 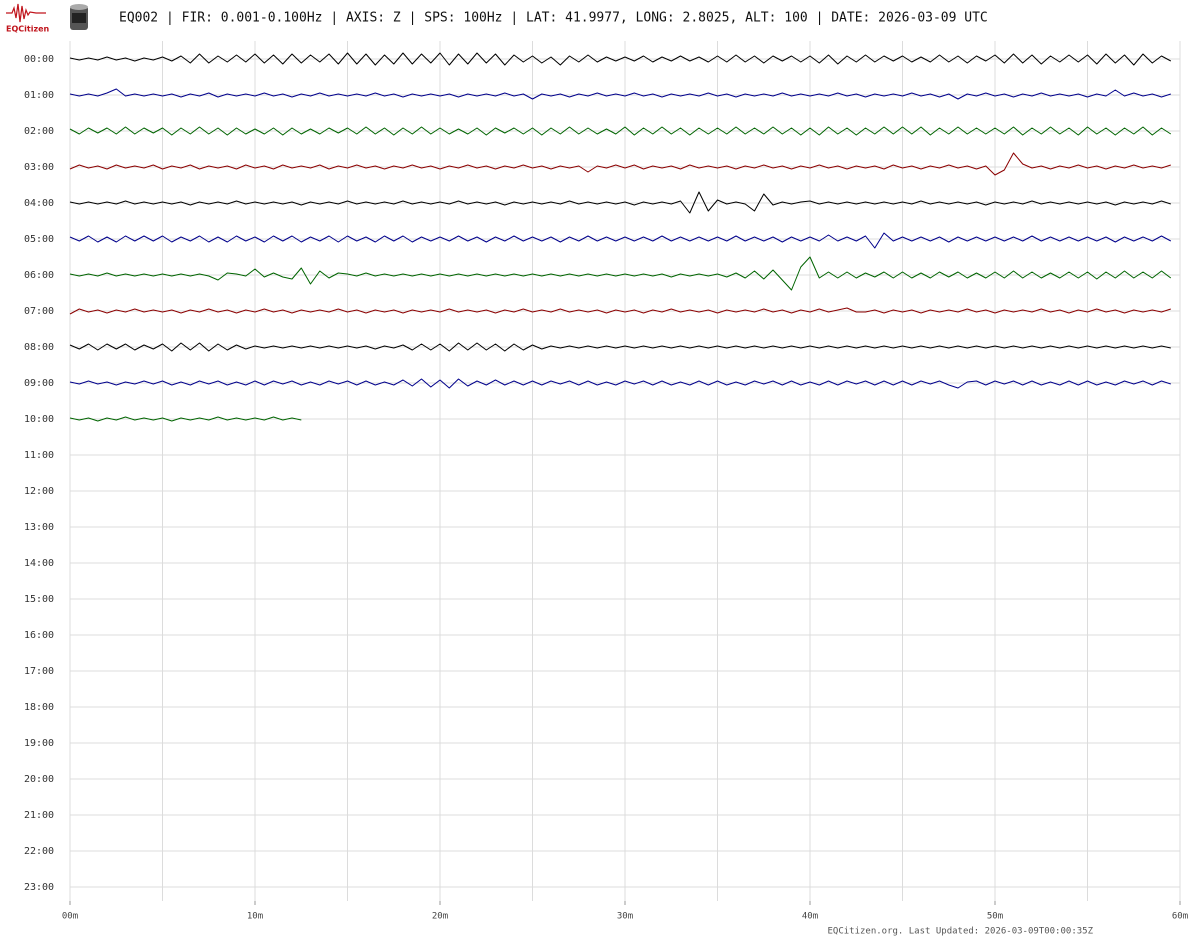 I want to click on hour-label: 05:00, so click(x=39, y=239).